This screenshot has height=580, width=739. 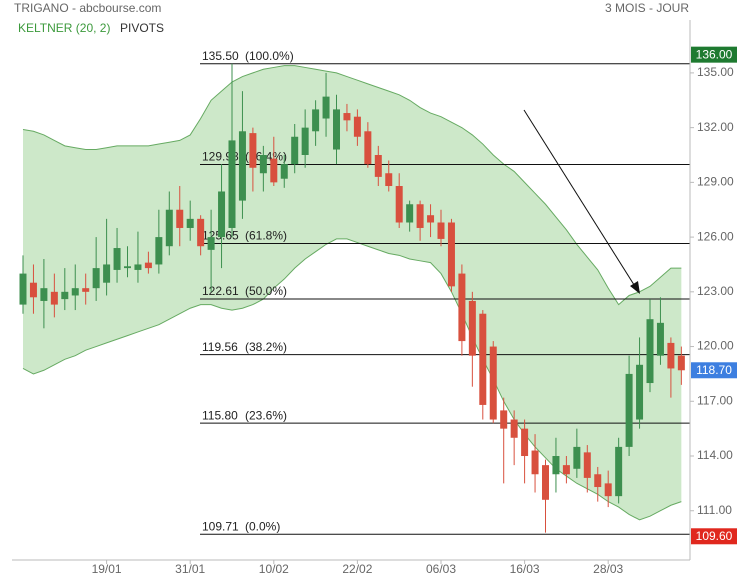 What do you see at coordinates (441, 569) in the screenshot?
I see `x-tick-label: 06/03` at bounding box center [441, 569].